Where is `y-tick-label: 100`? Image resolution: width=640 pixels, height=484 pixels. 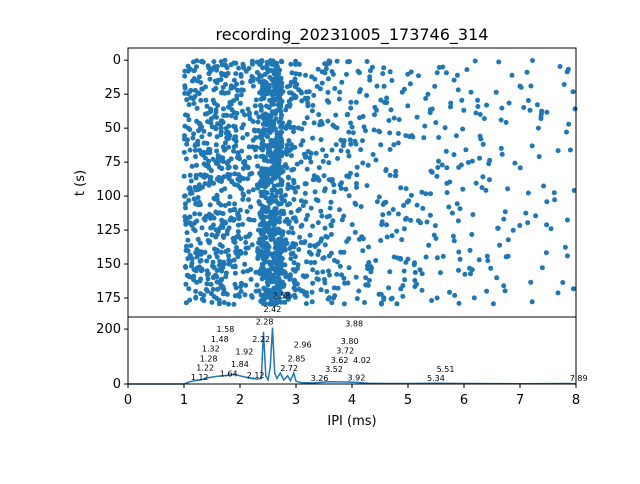
y-tick-label: 100 is located at coordinates (108, 196).